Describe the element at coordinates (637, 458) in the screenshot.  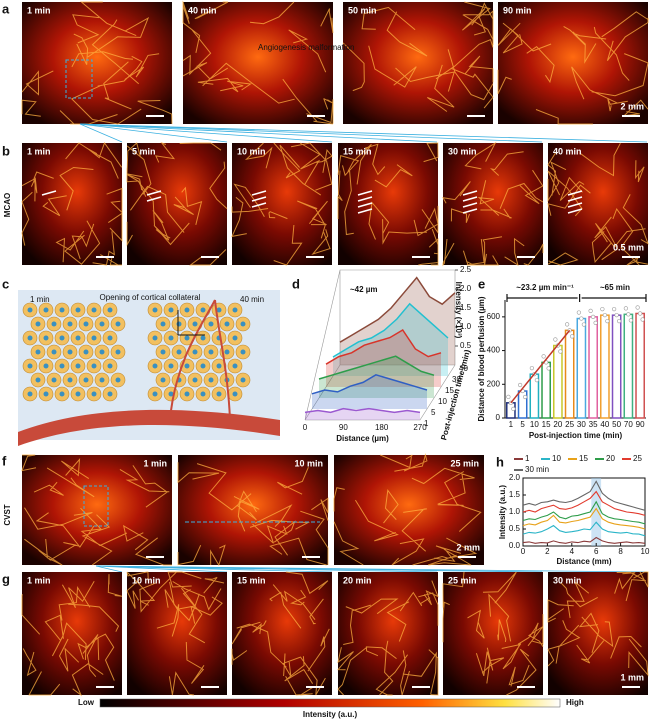
I see `legend-label: 25` at that location.